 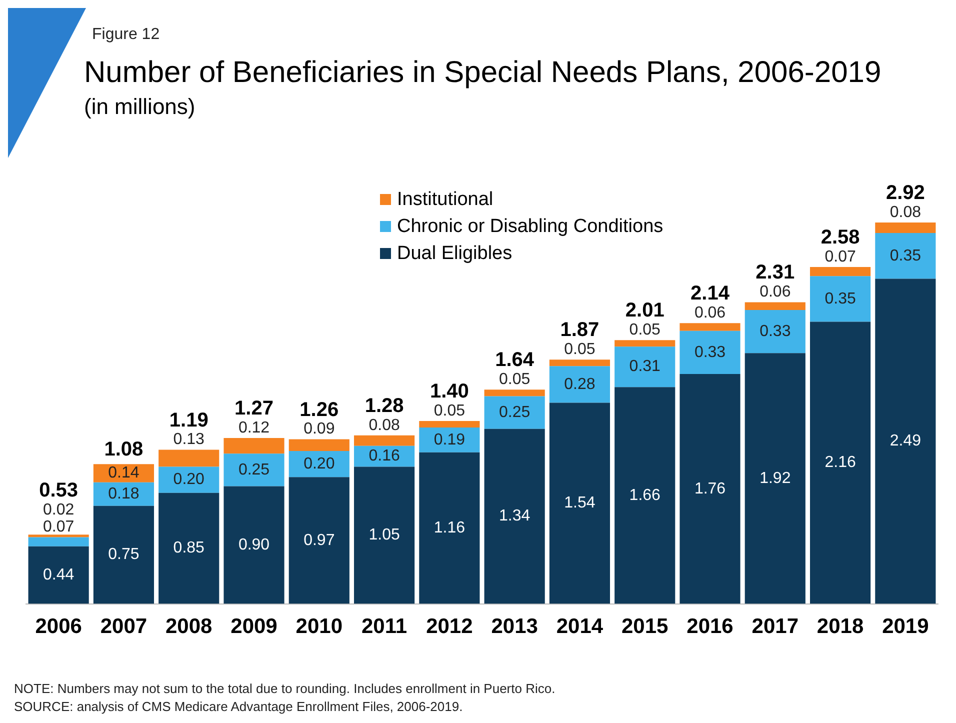 What do you see at coordinates (445, 199) in the screenshot?
I see `legend-label: Institutional` at bounding box center [445, 199].